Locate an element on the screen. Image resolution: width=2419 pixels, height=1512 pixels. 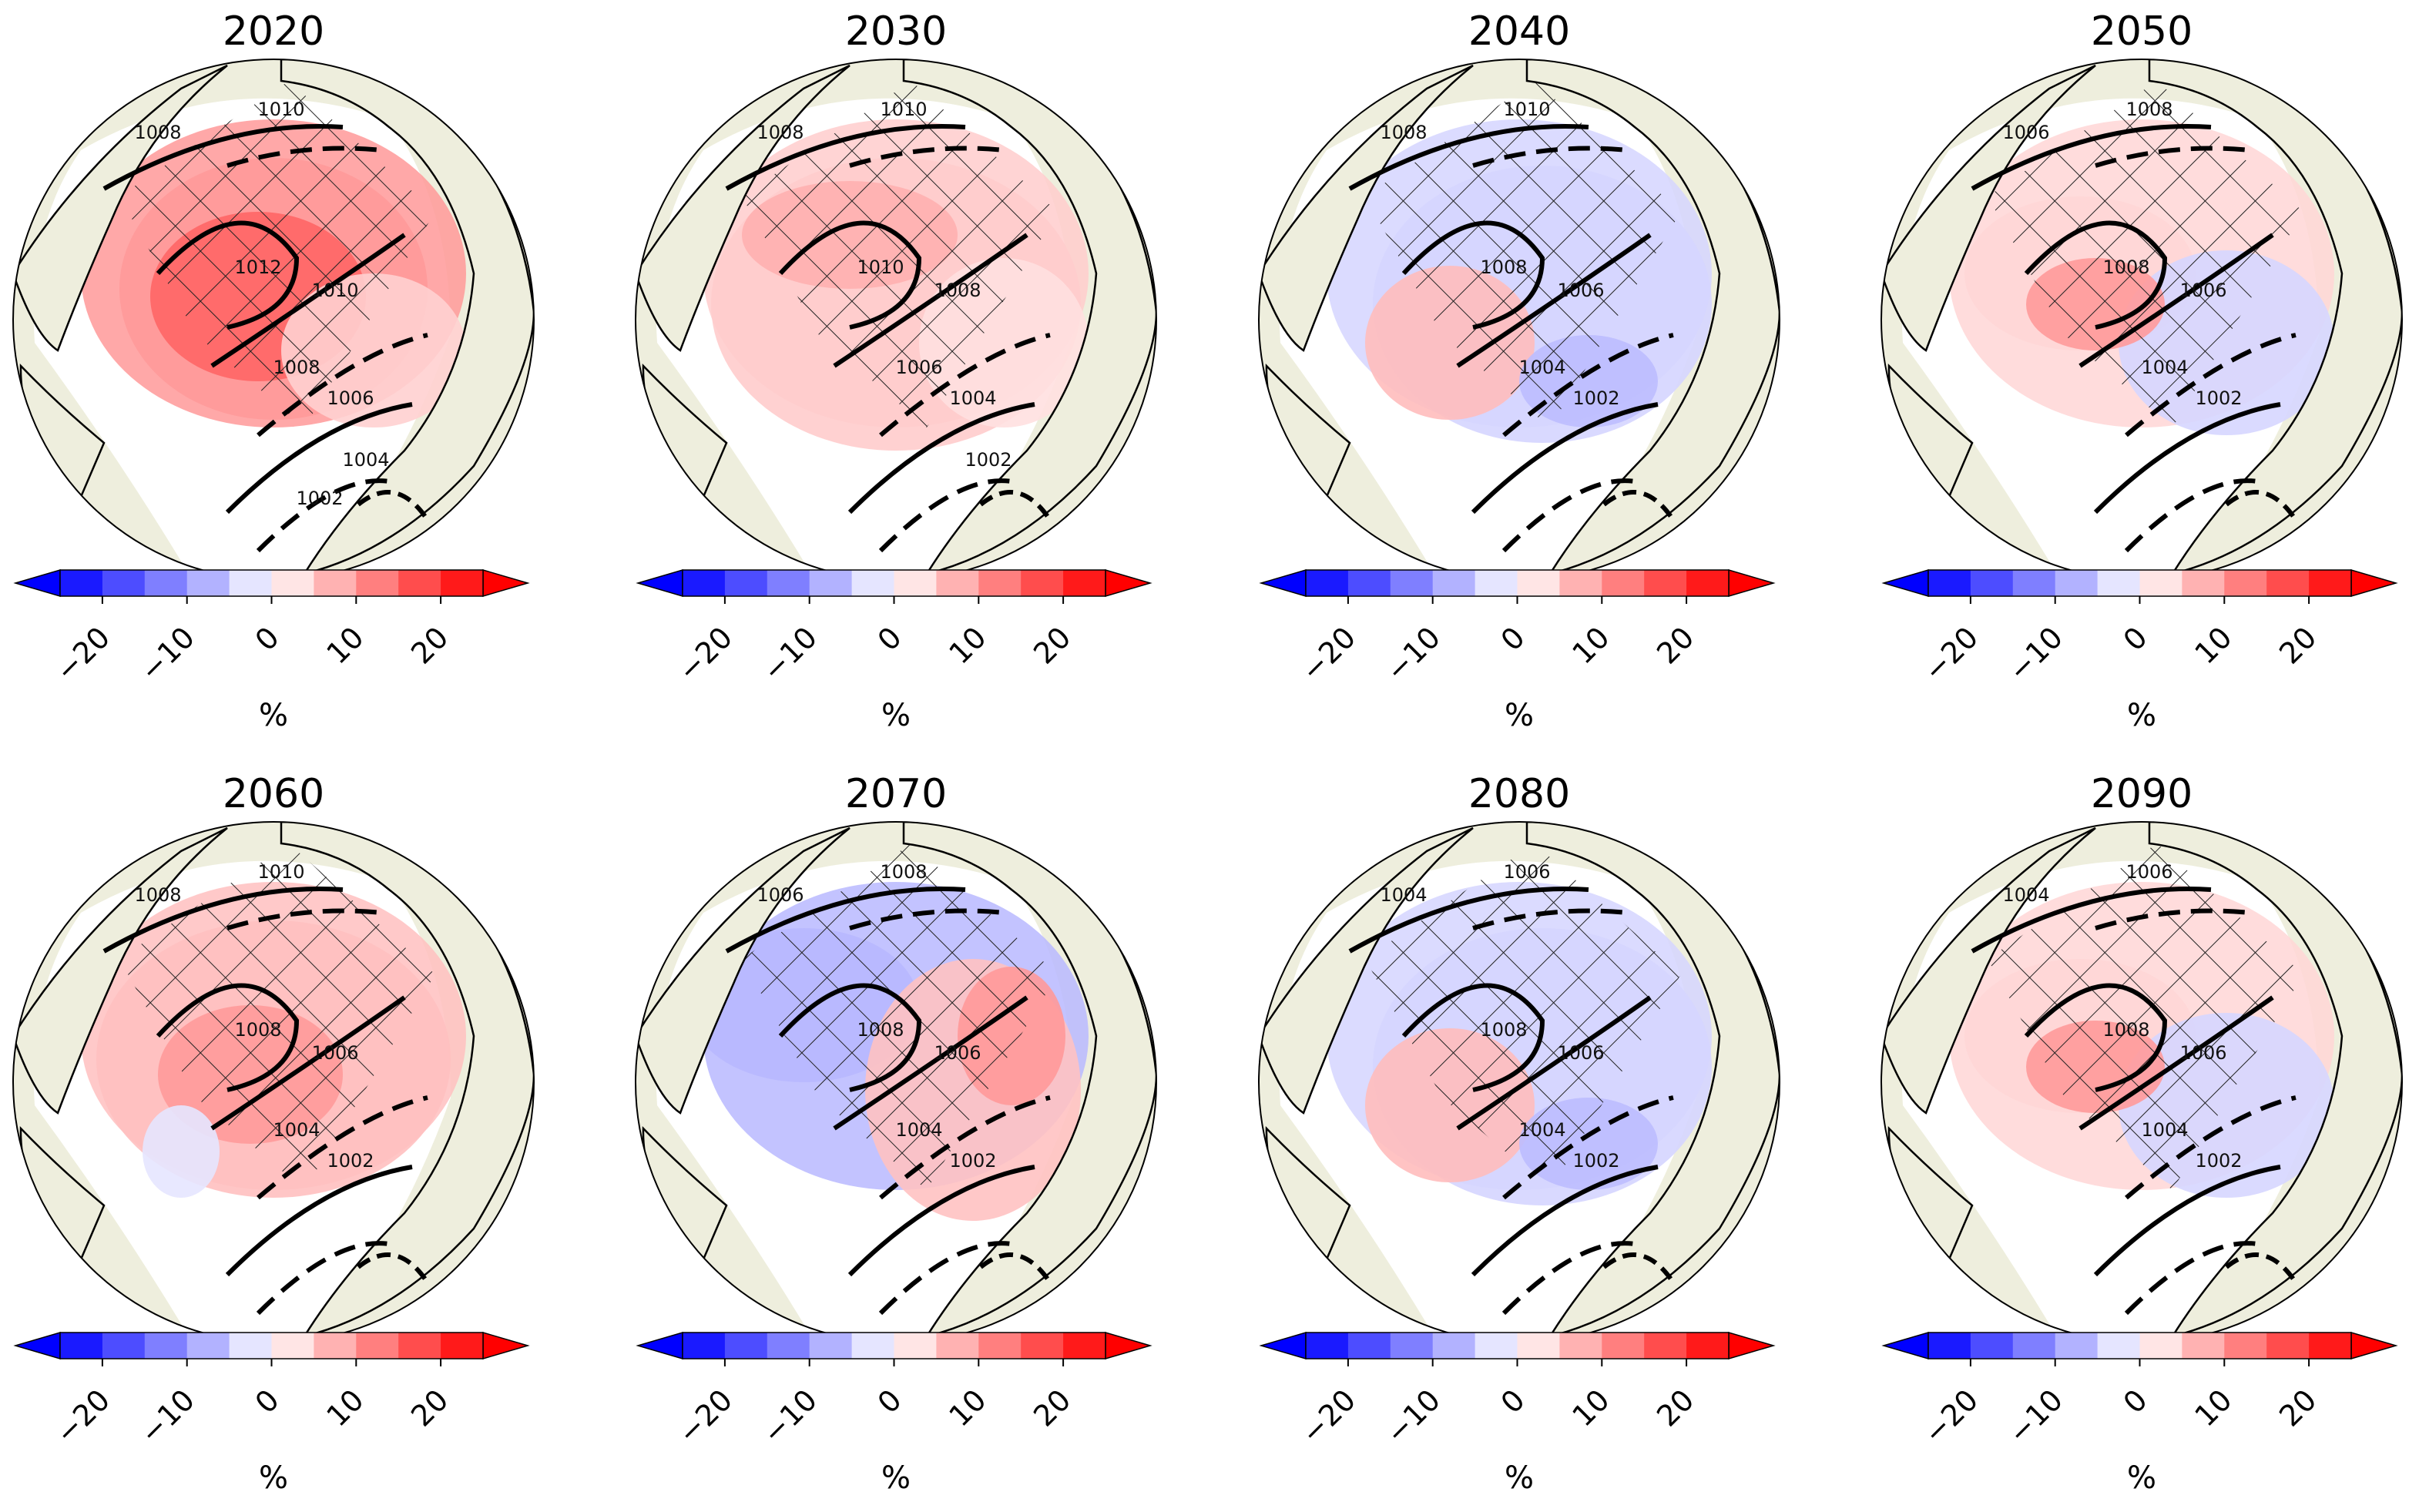
contour-label: 1004 is located at coordinates (2025, 895).